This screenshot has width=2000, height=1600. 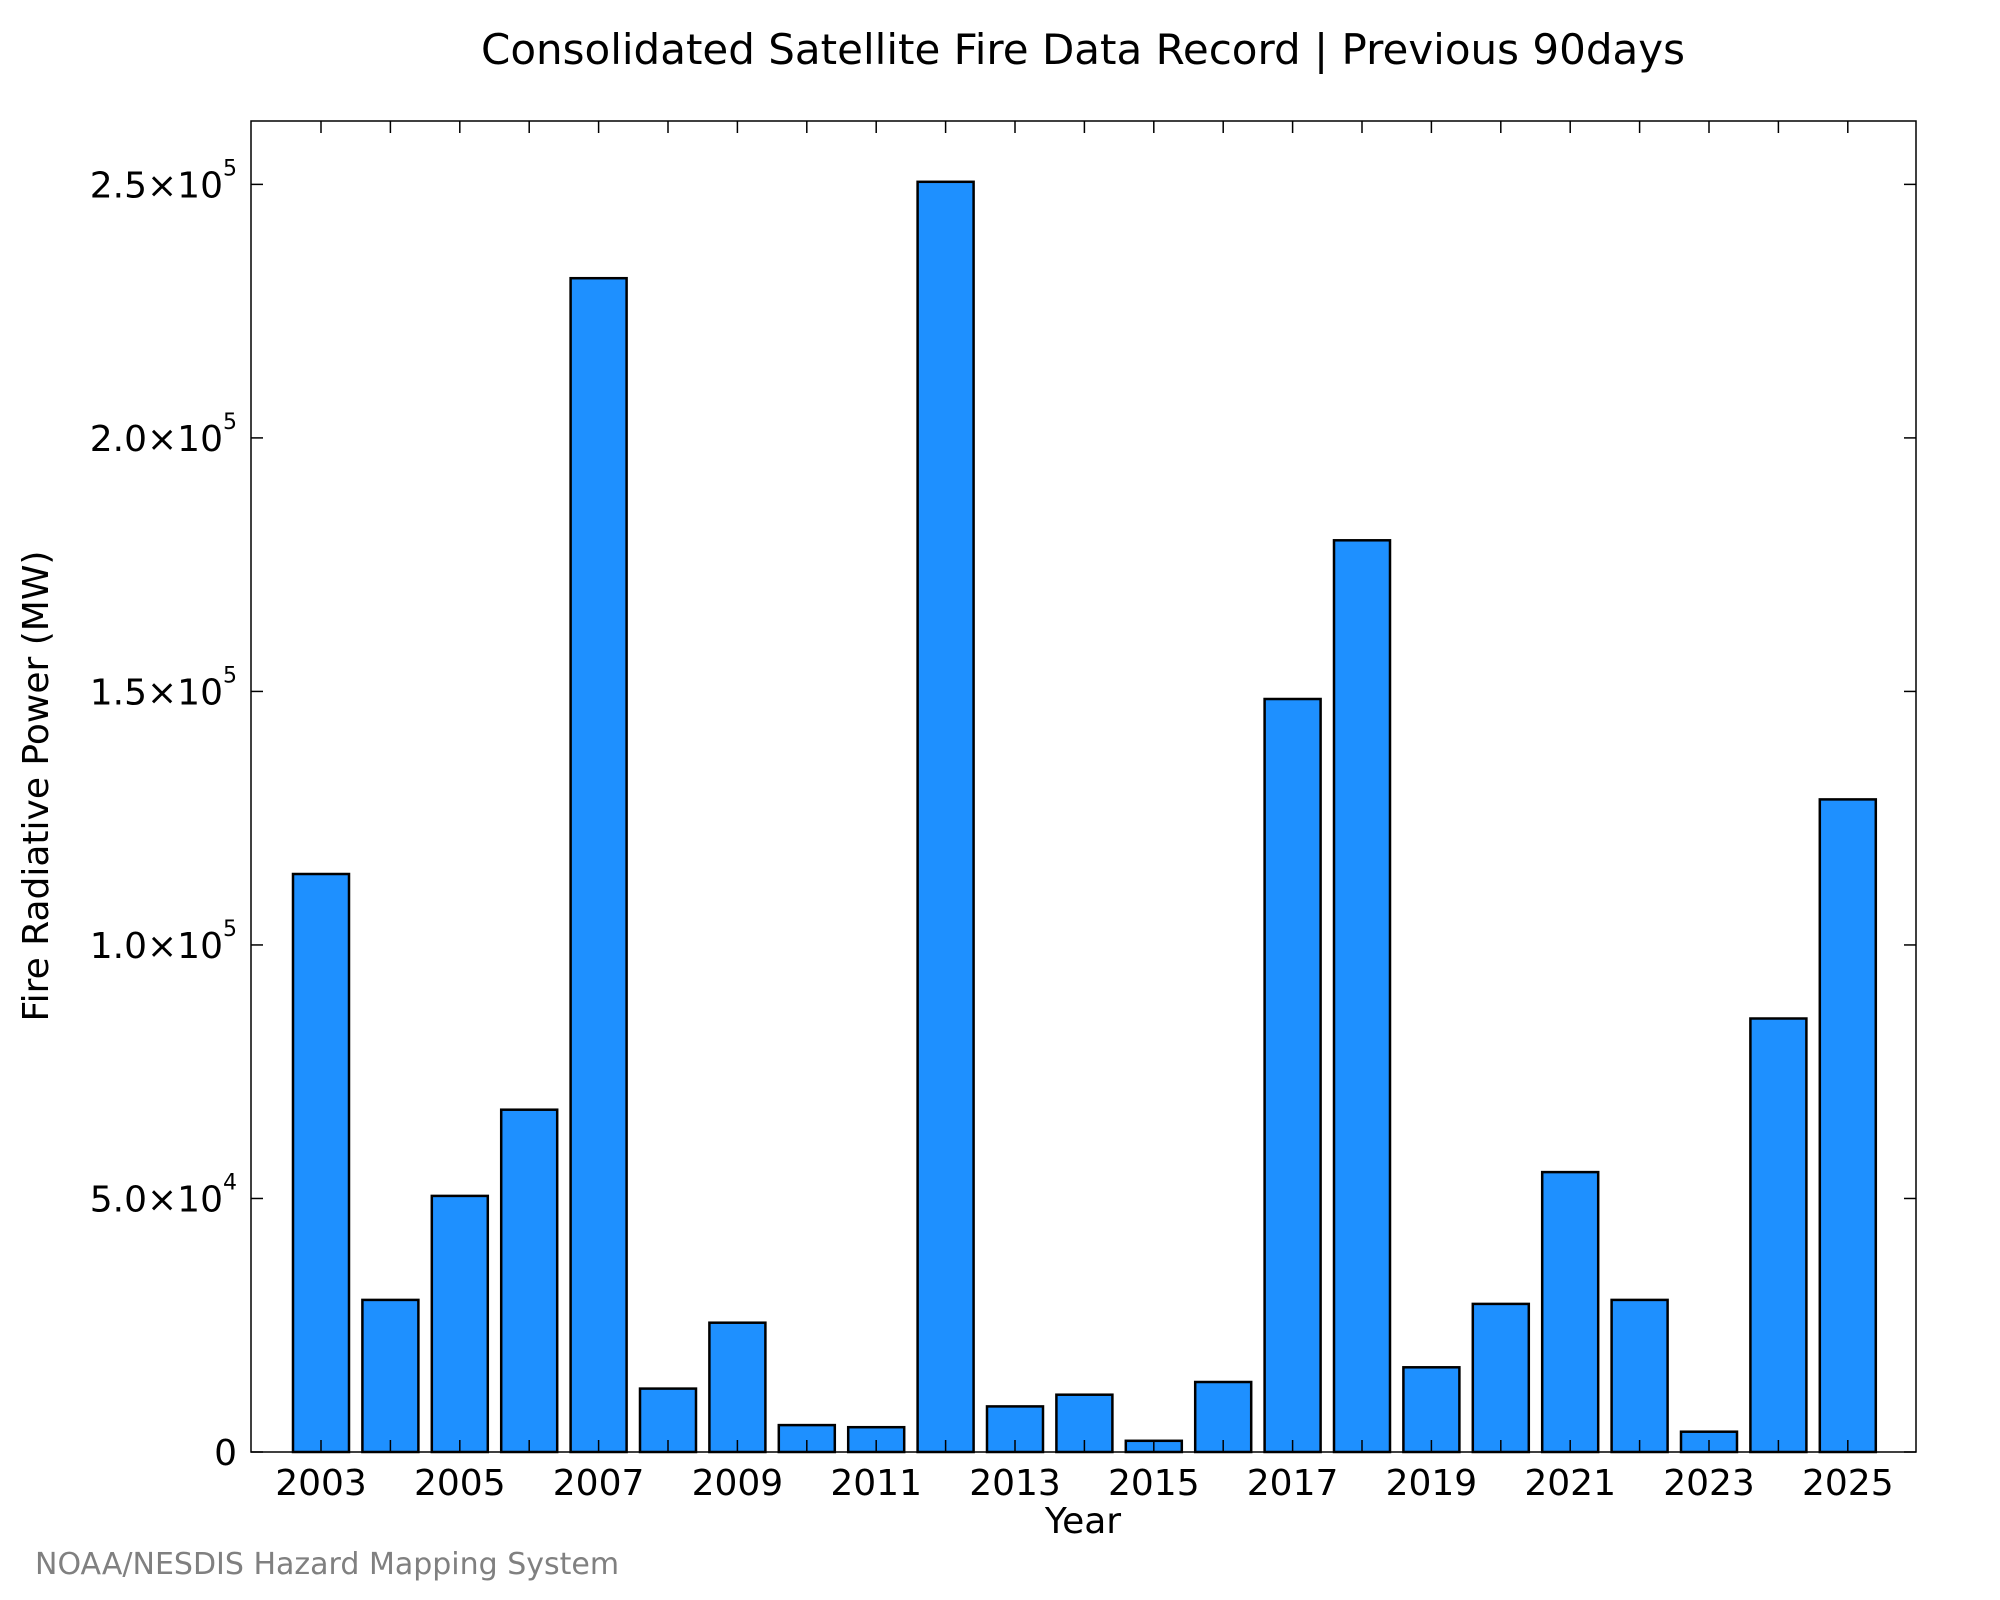 What do you see at coordinates (1848, 1483) in the screenshot?
I see `x-tick-label: 2025` at bounding box center [1848, 1483].